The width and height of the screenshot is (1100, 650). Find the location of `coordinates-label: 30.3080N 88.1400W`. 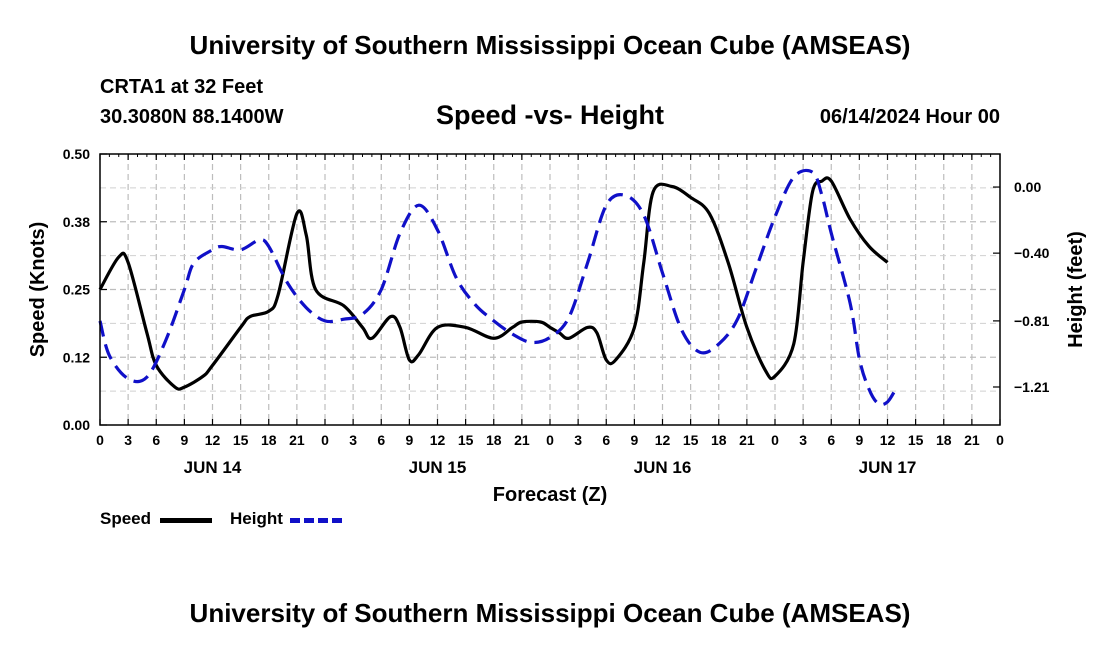

coordinates-label: 30.3080N 88.1400W is located at coordinates (192, 117).